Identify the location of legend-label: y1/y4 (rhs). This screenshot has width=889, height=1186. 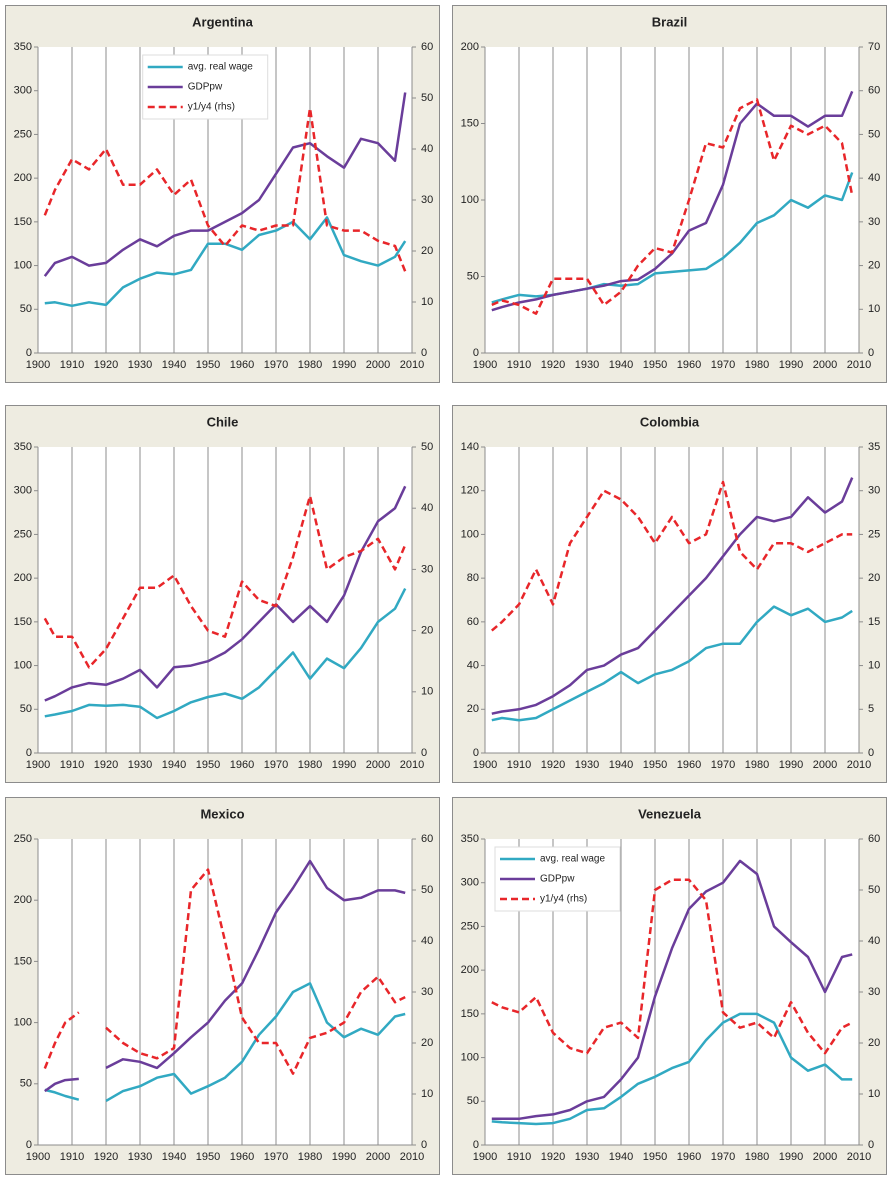
(563, 899).